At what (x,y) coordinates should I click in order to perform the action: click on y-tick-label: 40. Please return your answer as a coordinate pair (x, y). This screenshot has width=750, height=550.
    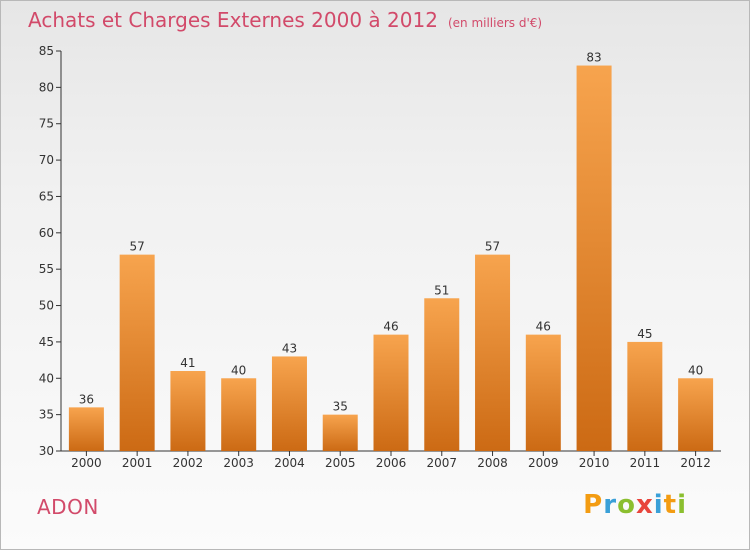
    Looking at the image, I should click on (46, 378).